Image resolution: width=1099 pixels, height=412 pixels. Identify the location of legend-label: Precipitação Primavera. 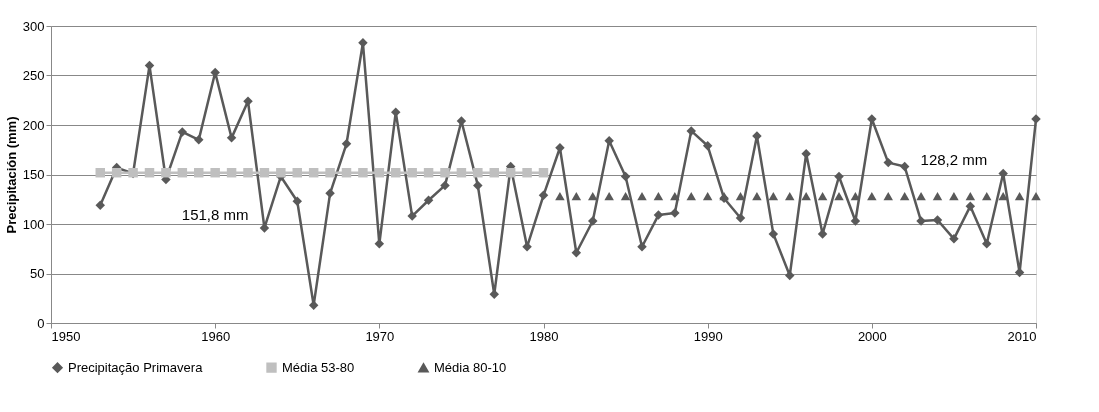
(136, 367).